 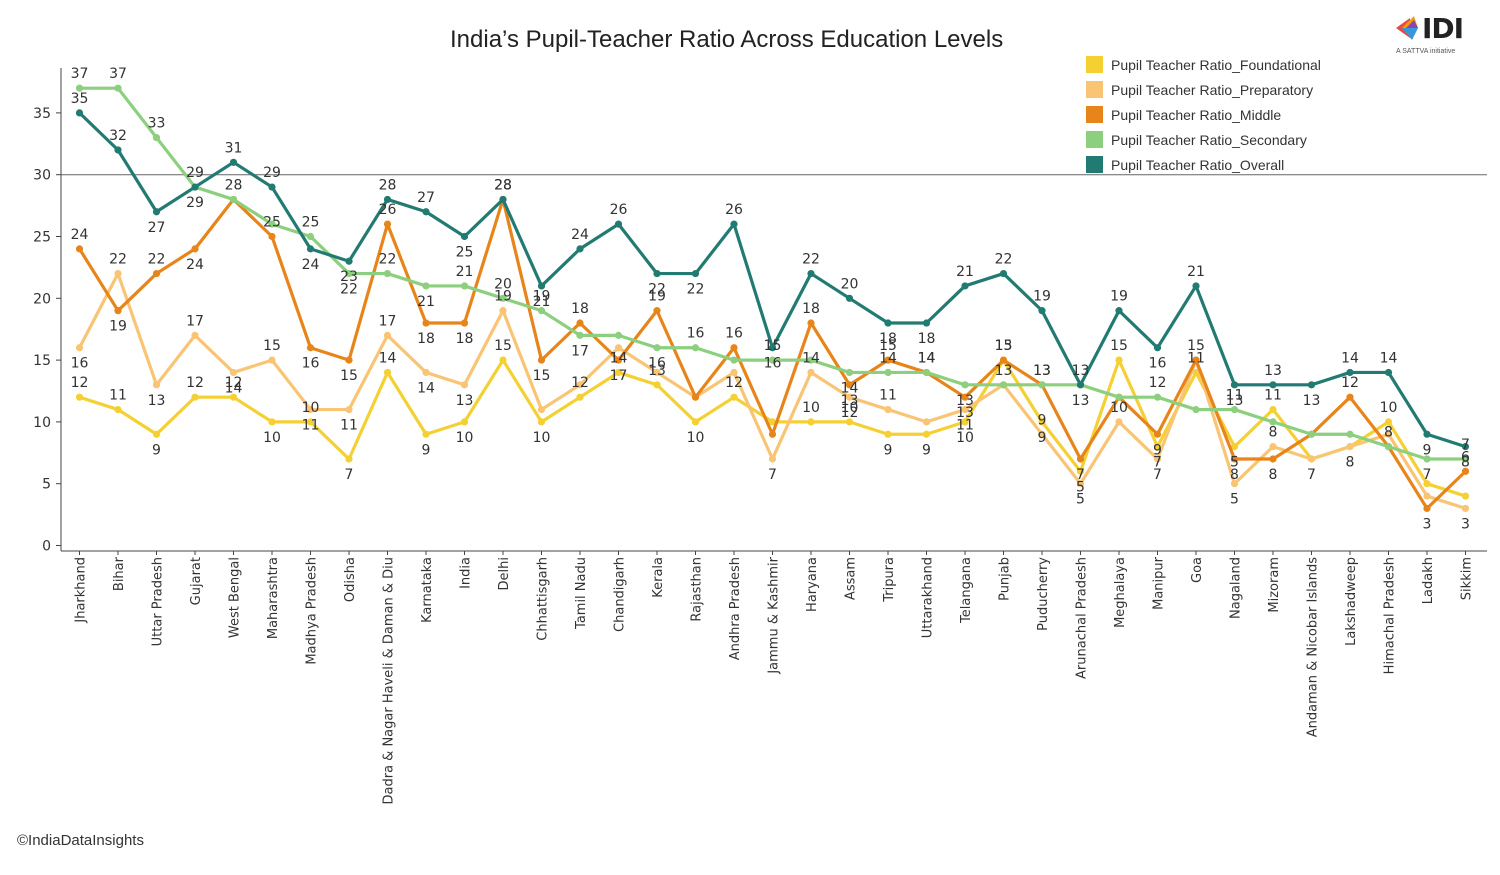 What do you see at coordinates (1005, 579) in the screenshot?
I see `x-tick-label: Punjab` at bounding box center [1005, 579].